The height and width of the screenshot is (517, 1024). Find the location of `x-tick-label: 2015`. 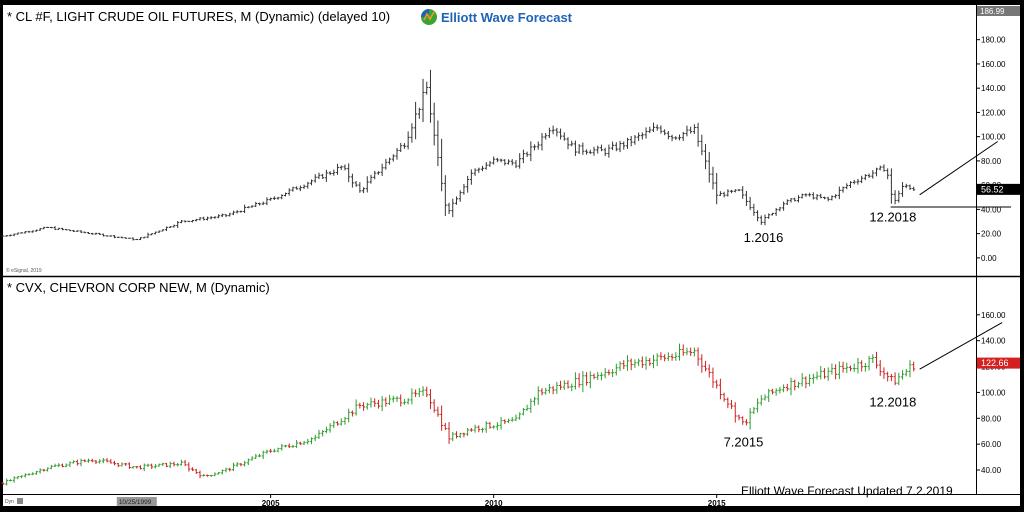

x-tick-label: 2015 is located at coordinates (717, 503).